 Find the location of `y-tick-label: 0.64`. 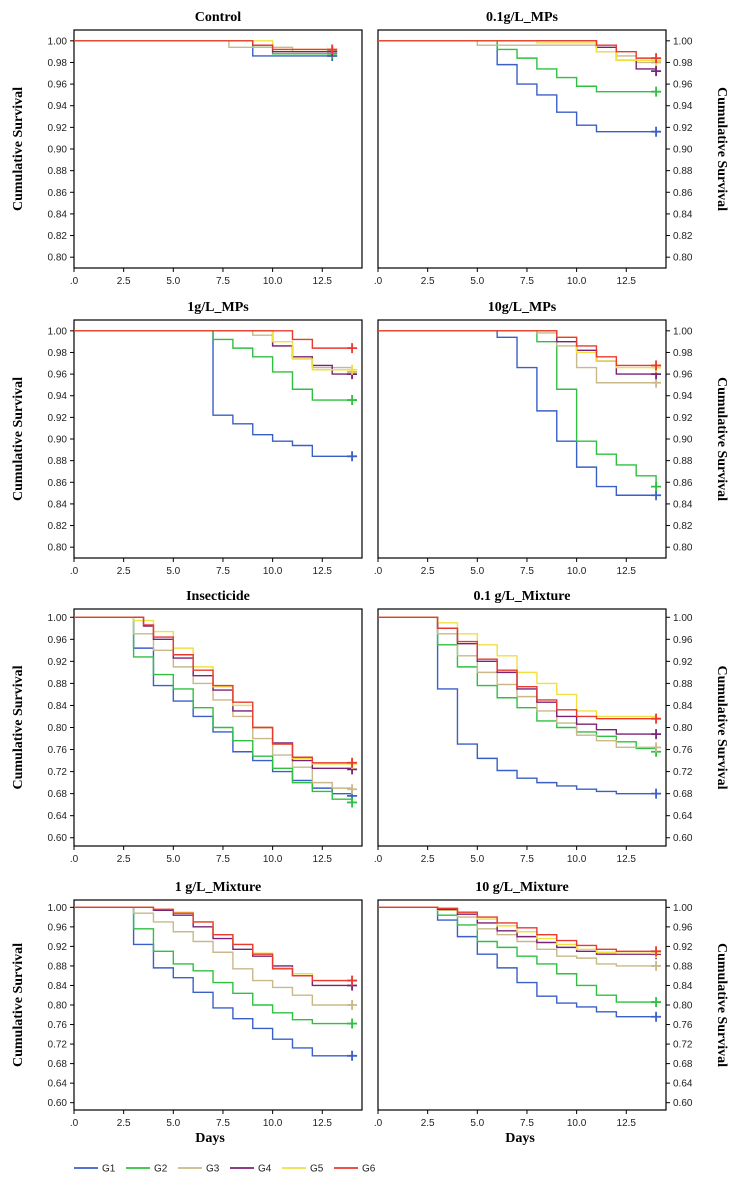

y-tick-label: 0.64 is located at coordinates (58, 816).